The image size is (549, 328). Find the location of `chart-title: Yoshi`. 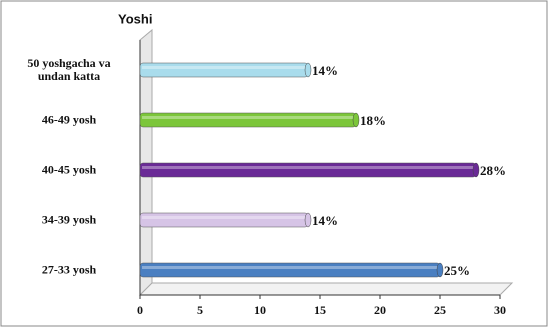

chart-title: Yoshi is located at coordinates (135, 18).